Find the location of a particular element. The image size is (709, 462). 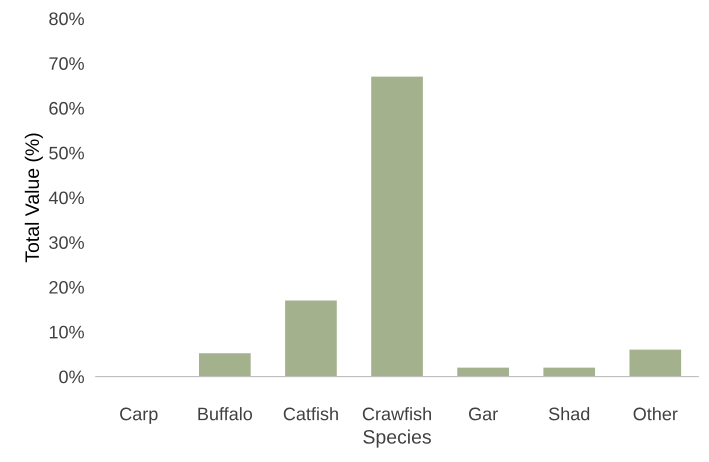

y-tick-label: 0% is located at coordinates (71, 377).